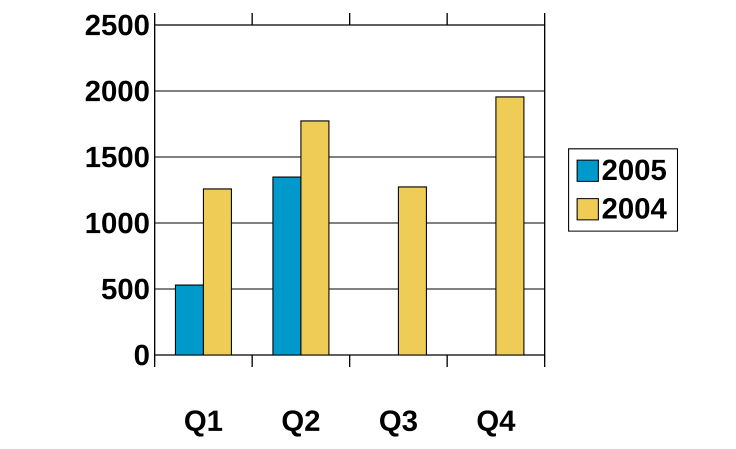  Describe the element at coordinates (117, 223) in the screenshot. I see `y-tick-label: 1000` at that location.